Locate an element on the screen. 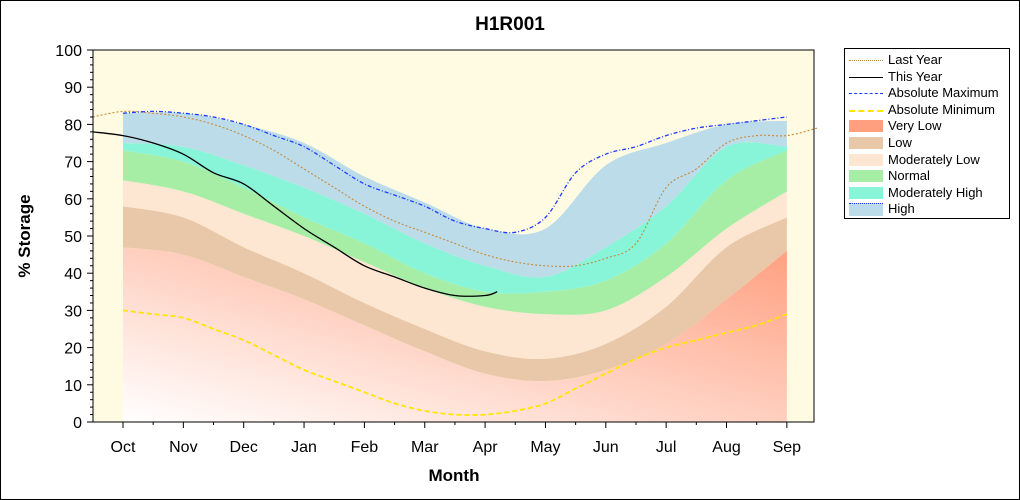 The width and height of the screenshot is (1020, 500). y-tick-label: 70 is located at coordinates (73, 163).